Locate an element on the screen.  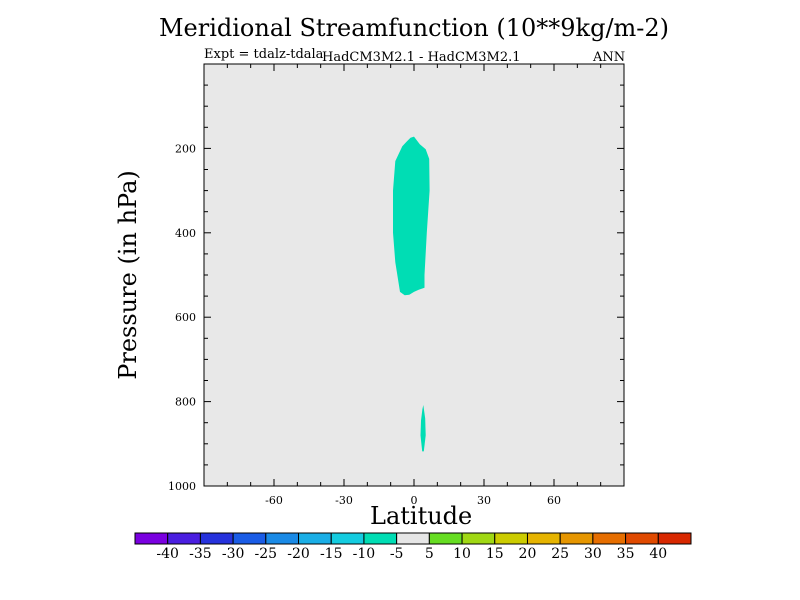
x-axis-label: Latitude is located at coordinates (421, 516).